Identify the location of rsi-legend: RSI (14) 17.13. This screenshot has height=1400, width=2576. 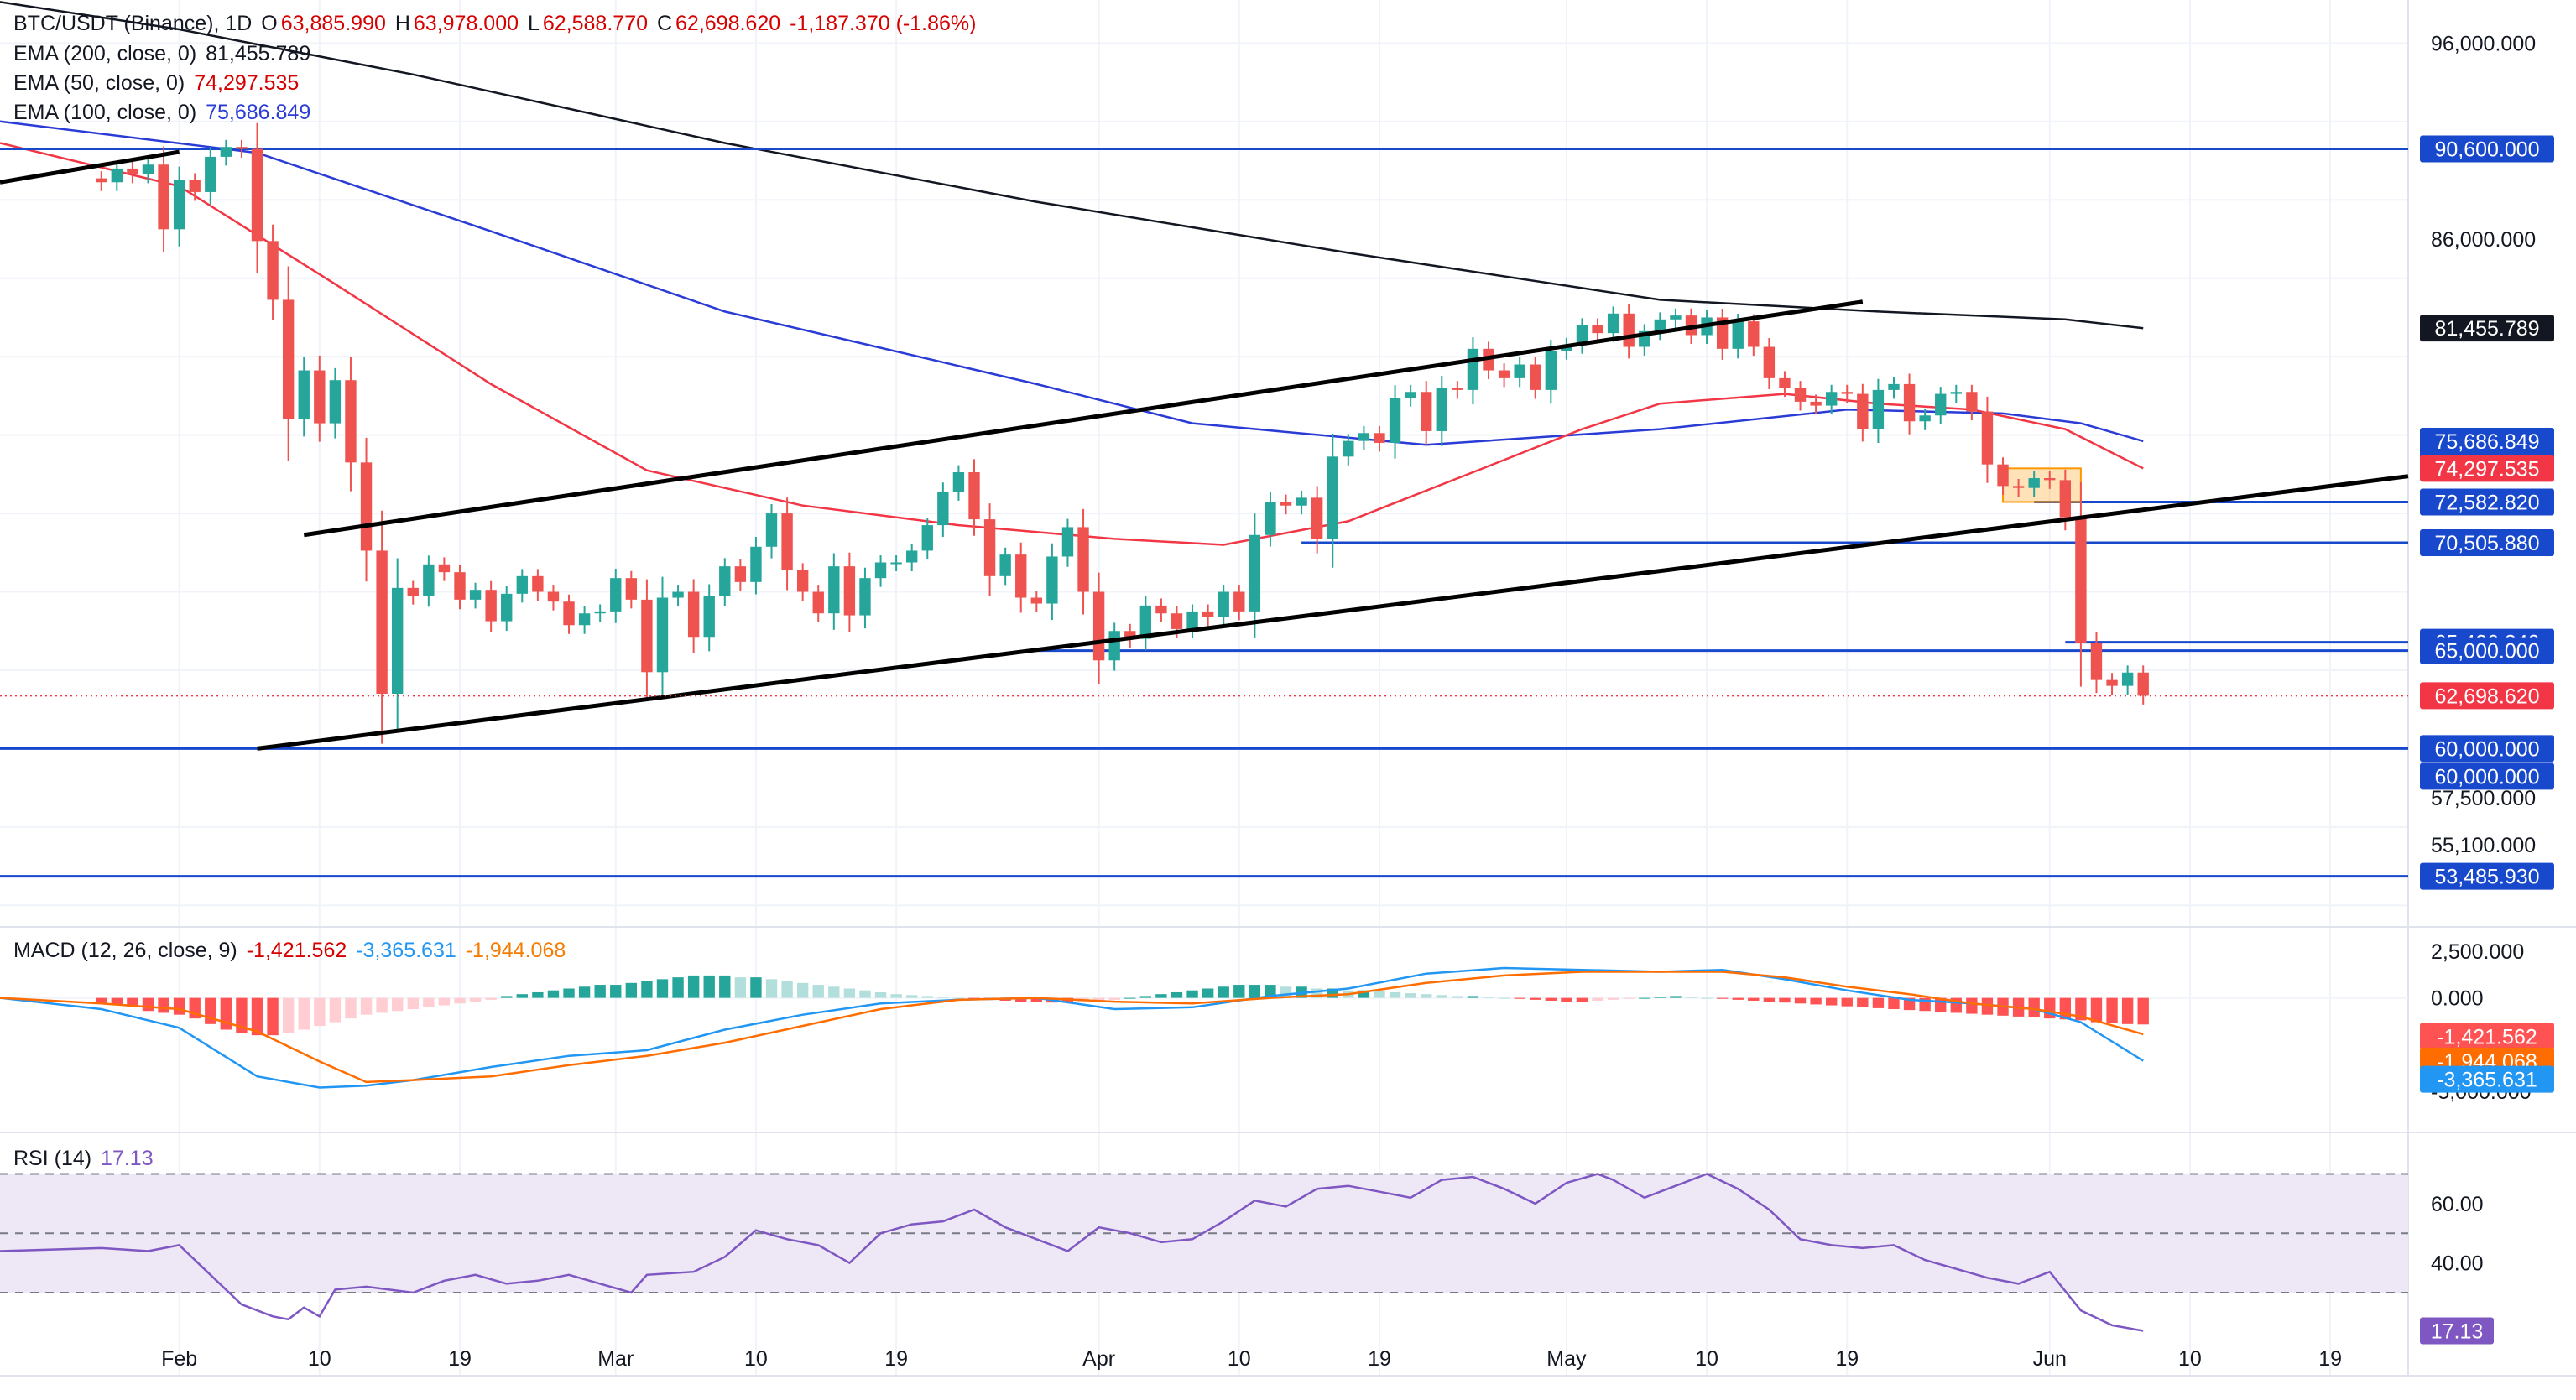
(85, 1159).